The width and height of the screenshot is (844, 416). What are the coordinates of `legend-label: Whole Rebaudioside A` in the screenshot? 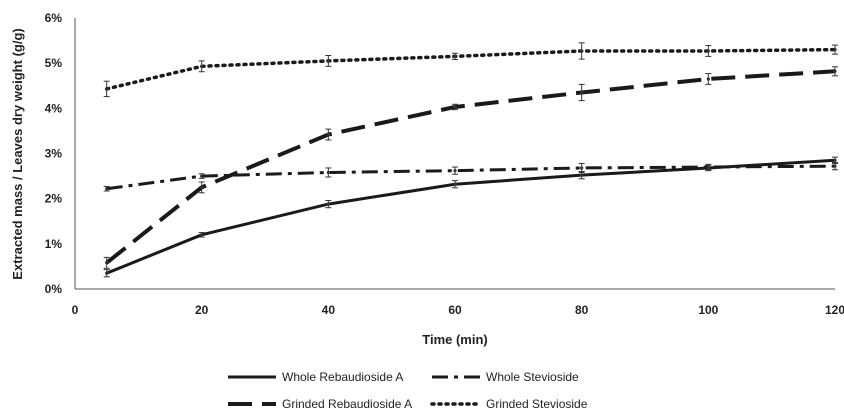 It's located at (342, 377).